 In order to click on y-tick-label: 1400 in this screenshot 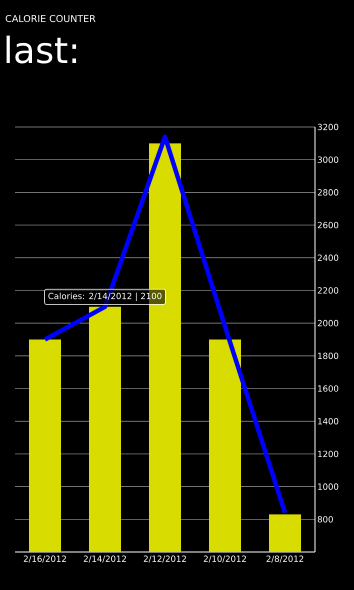, I will do `click(328, 421)`.